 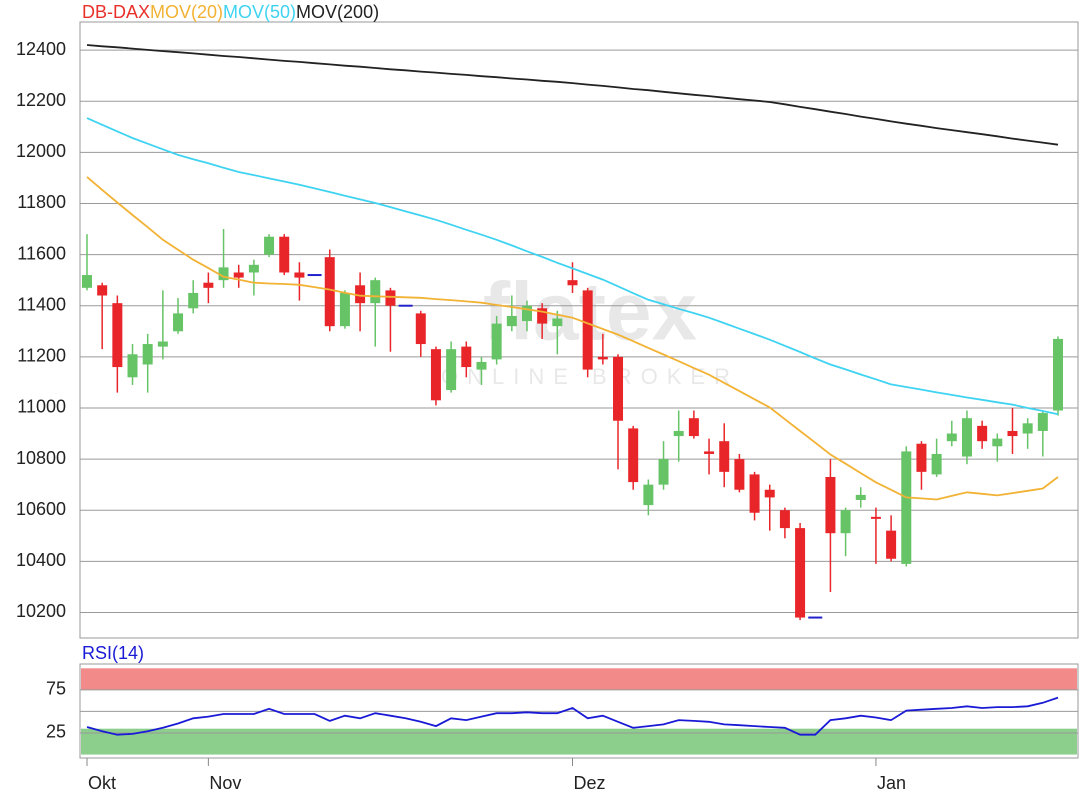 I want to click on y-tick-label: 10200, so click(x=41, y=611).